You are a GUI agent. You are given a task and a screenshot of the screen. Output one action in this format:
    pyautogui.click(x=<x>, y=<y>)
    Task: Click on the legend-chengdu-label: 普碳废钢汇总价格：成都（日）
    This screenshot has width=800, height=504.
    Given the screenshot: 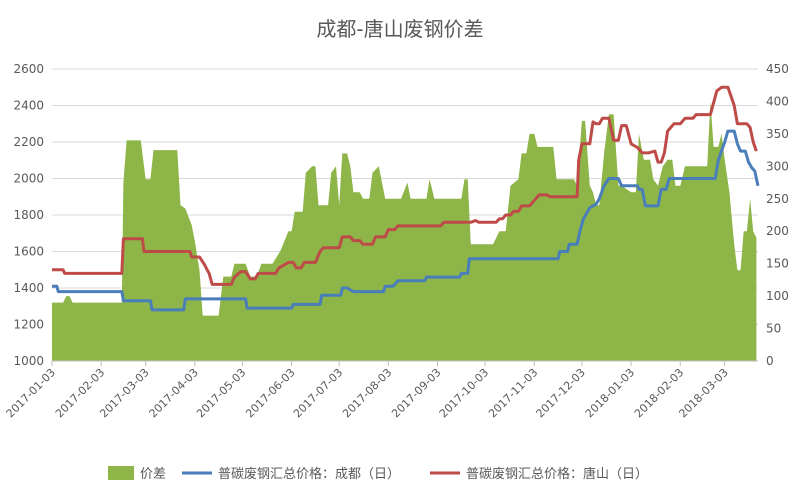 What is the action you would take?
    pyautogui.click(x=309, y=474)
    